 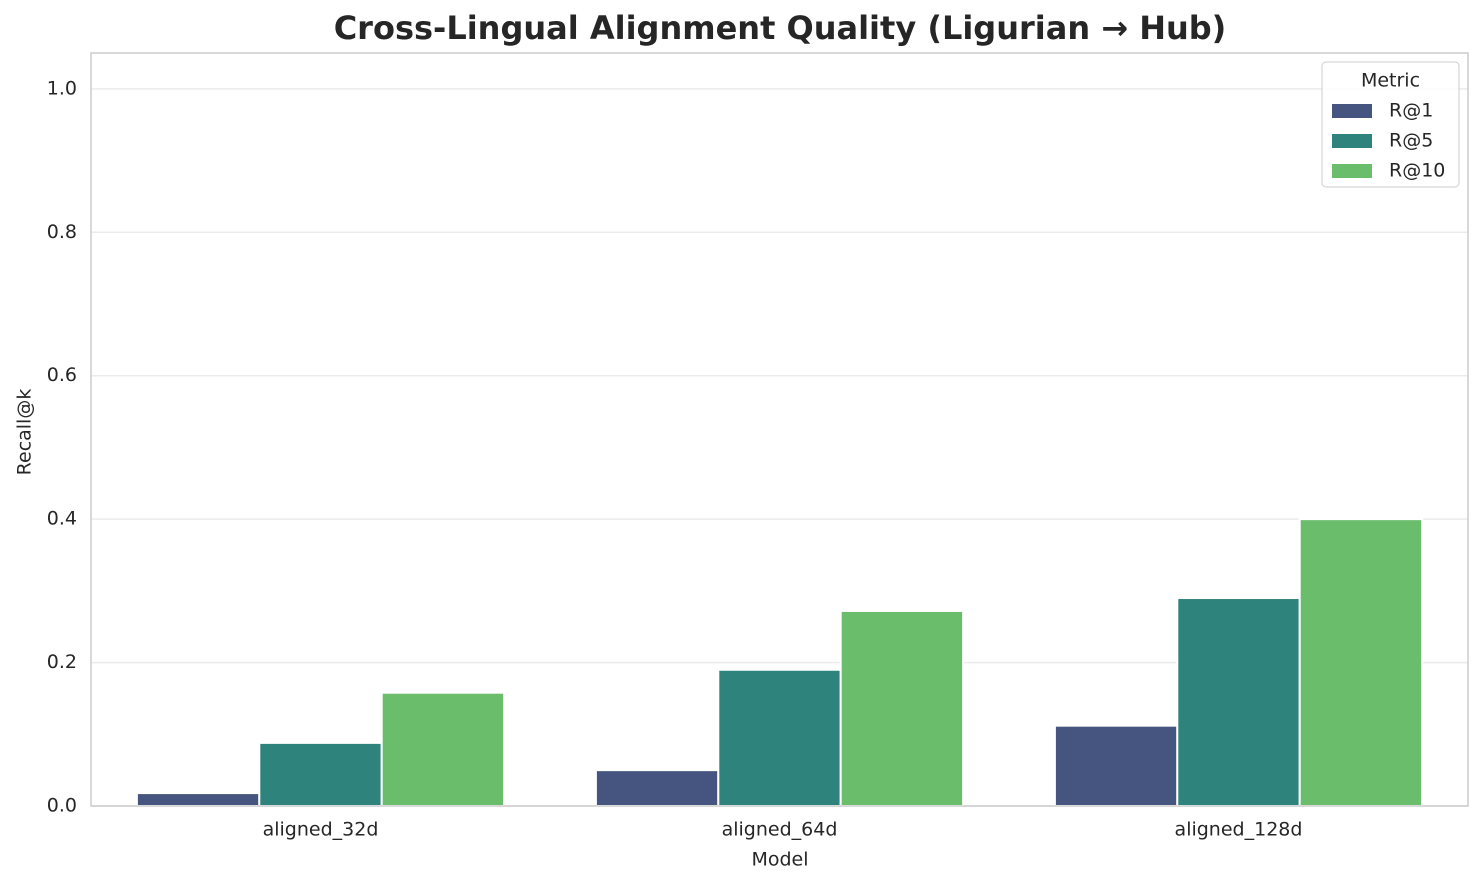 What do you see at coordinates (1417, 171) in the screenshot?
I see `legend-label: R@10` at bounding box center [1417, 171].